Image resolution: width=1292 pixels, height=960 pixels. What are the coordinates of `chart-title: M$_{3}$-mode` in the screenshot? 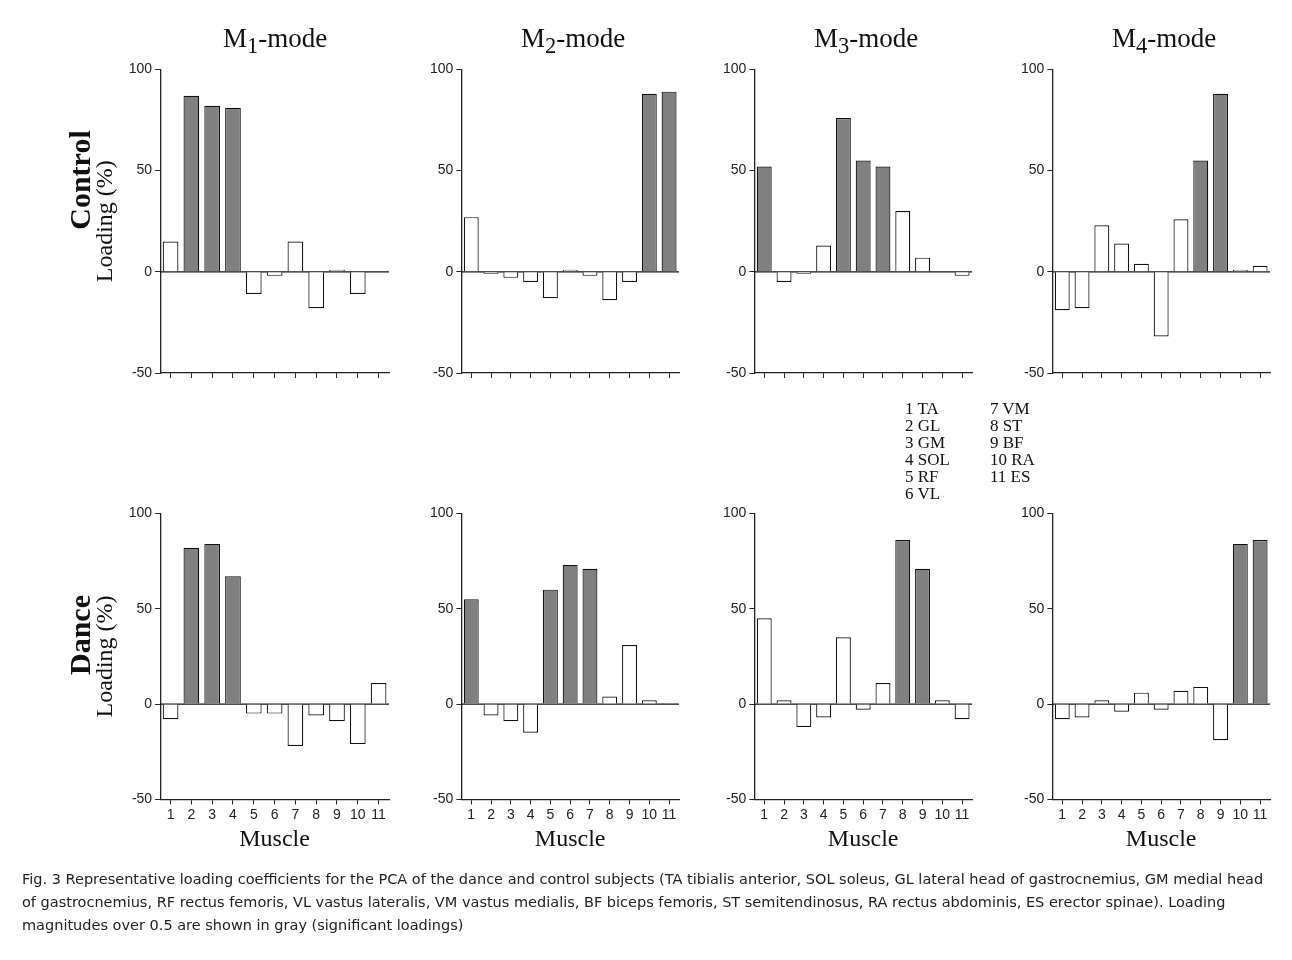 It's located at (866, 40).